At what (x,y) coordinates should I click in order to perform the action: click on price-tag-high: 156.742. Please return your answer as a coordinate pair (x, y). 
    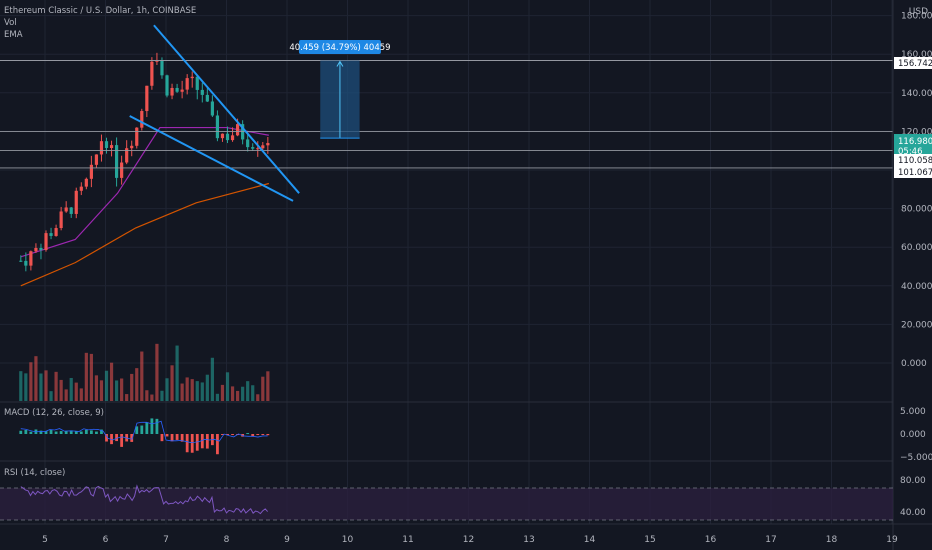
    Looking at the image, I should click on (913, 63).